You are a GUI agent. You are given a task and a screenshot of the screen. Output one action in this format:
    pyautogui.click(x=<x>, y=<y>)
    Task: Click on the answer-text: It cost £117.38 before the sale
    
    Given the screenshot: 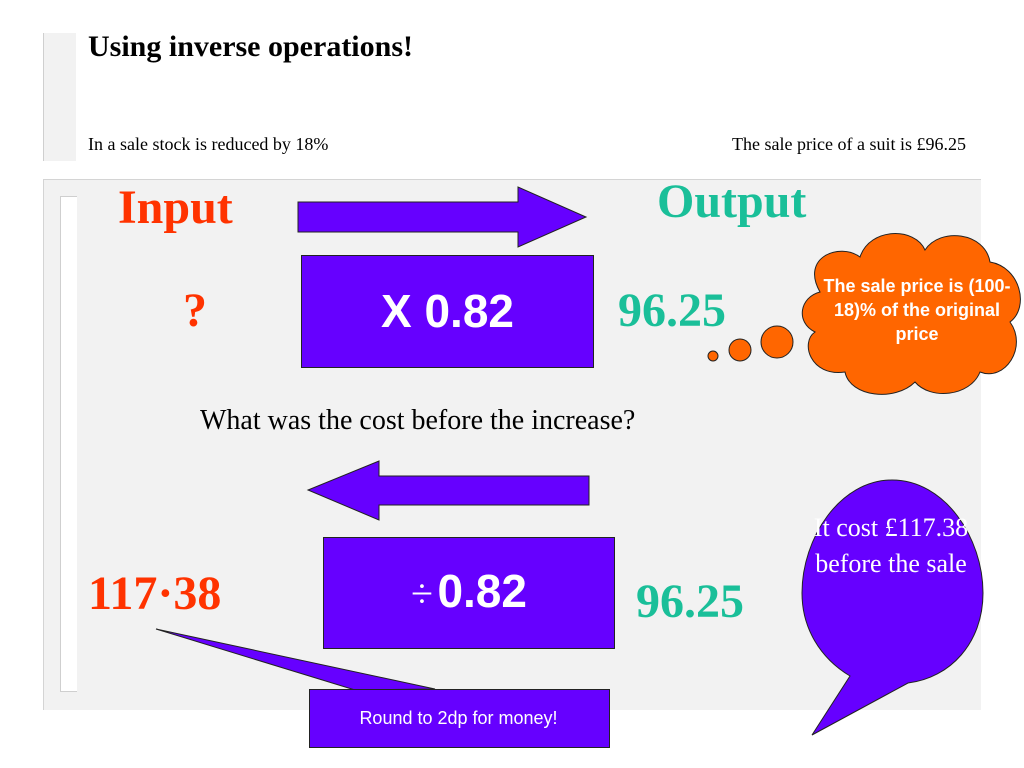 What is the action you would take?
    pyautogui.click(x=891, y=545)
    